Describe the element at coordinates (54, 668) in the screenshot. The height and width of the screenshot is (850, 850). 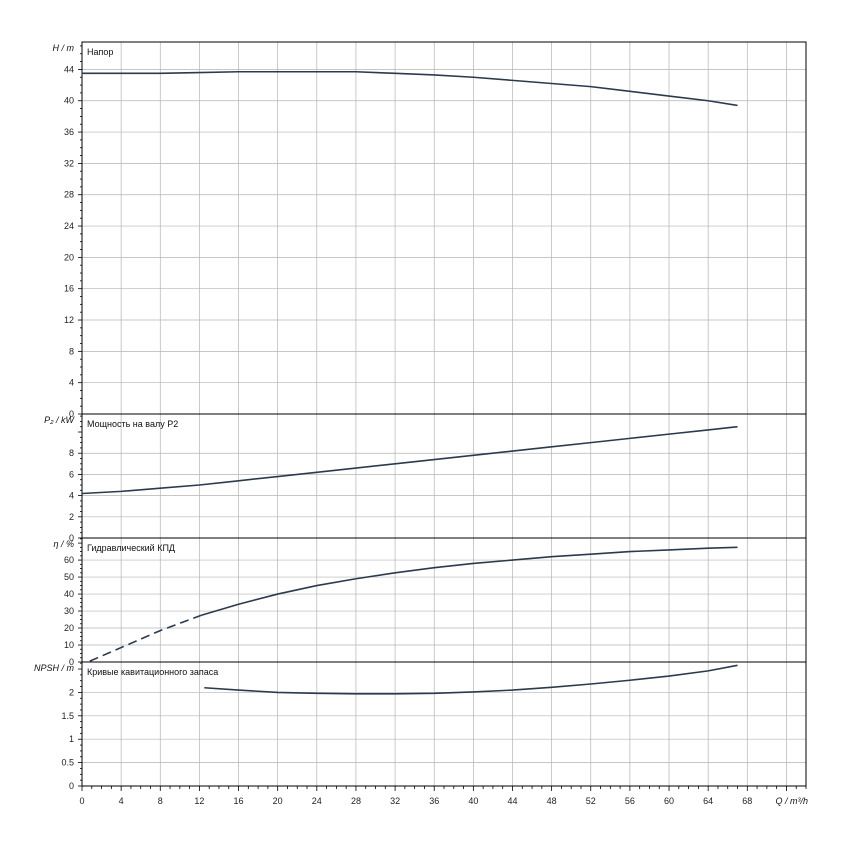
I see `y-axis-title: NPSH / m` at that location.